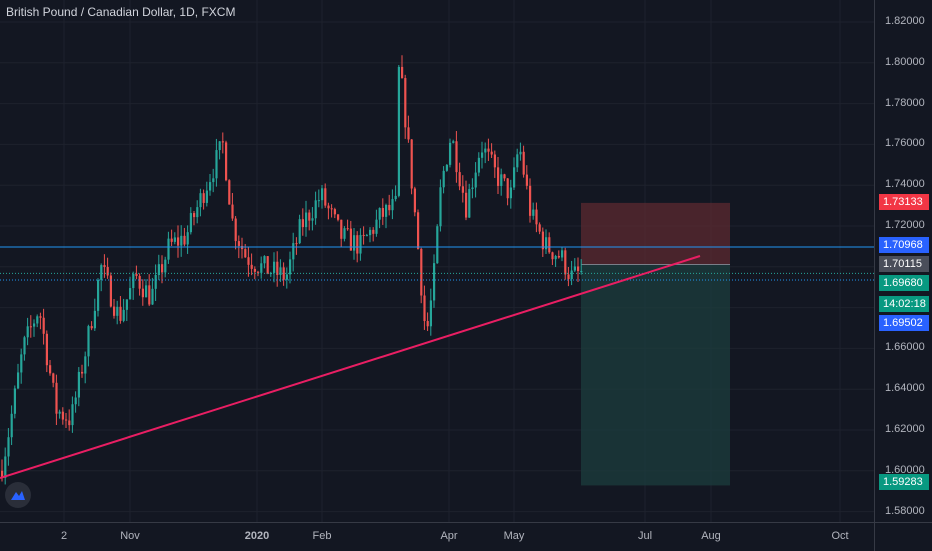 The image size is (932, 551). Describe the element at coordinates (655, 344) in the screenshot. I see `position-zones` at that location.